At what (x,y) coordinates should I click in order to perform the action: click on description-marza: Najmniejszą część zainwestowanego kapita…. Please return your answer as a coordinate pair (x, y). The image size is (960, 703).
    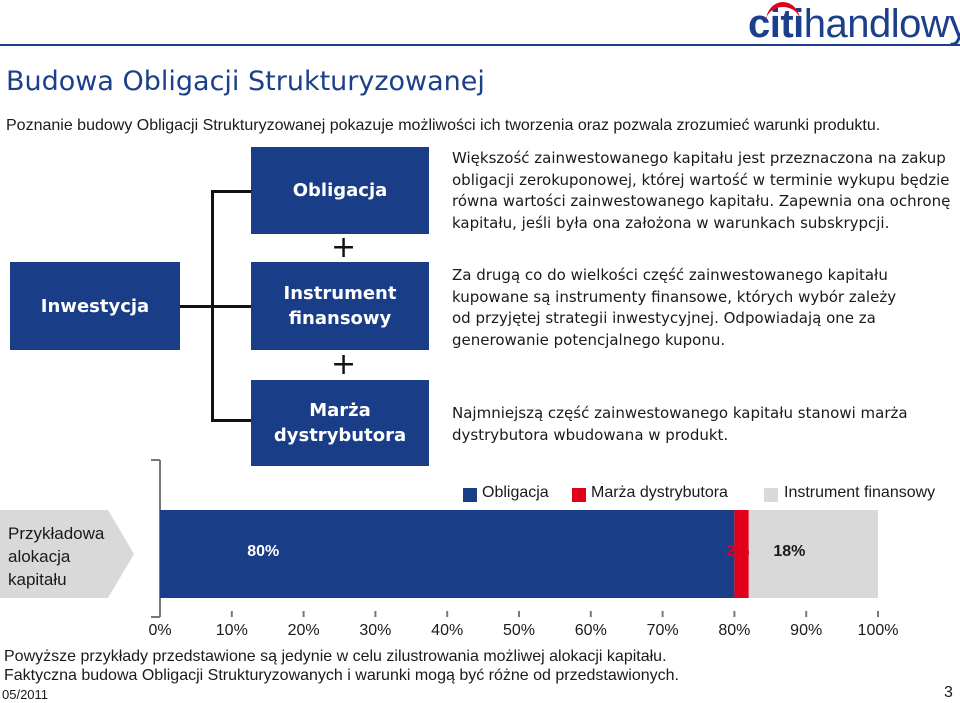
    Looking at the image, I should click on (680, 424).